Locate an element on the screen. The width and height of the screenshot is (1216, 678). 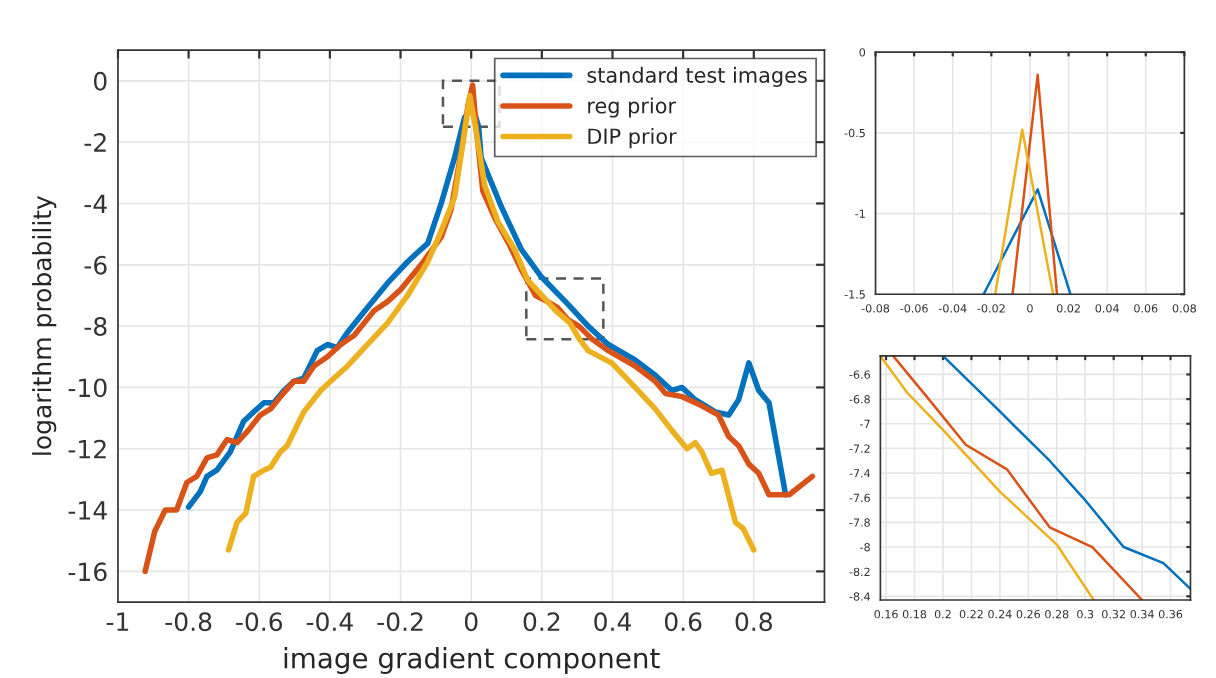
x-tick-label: -0.4 is located at coordinates (329, 622).